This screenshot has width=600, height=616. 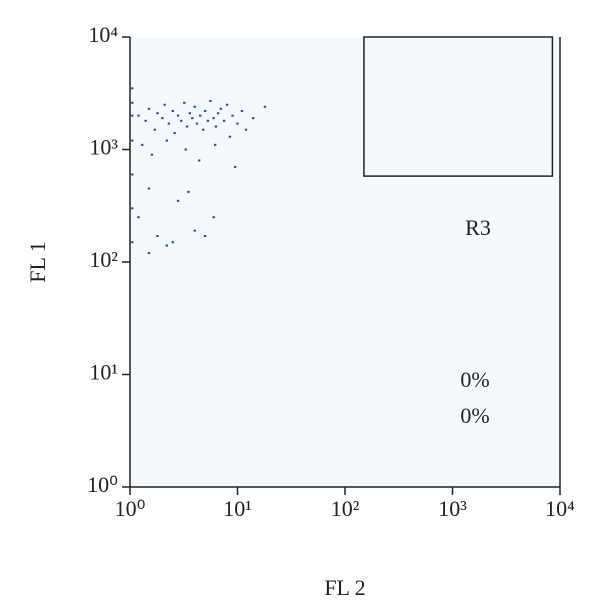 I want to click on y-tick-label: 10³, so click(x=103, y=147).